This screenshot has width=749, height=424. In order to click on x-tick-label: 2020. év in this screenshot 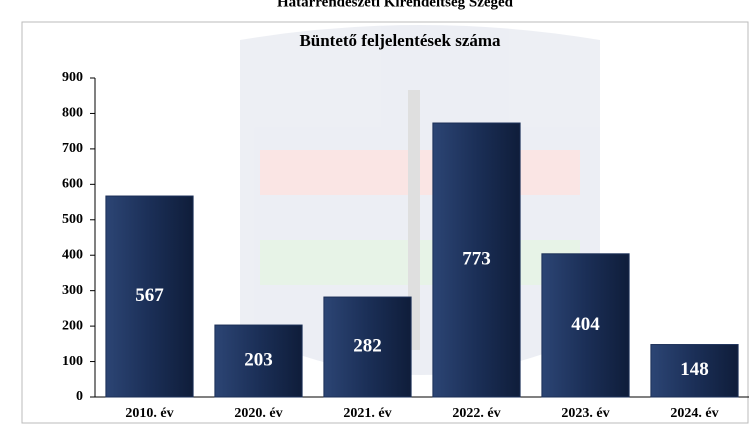, I will do `click(258, 413)`.